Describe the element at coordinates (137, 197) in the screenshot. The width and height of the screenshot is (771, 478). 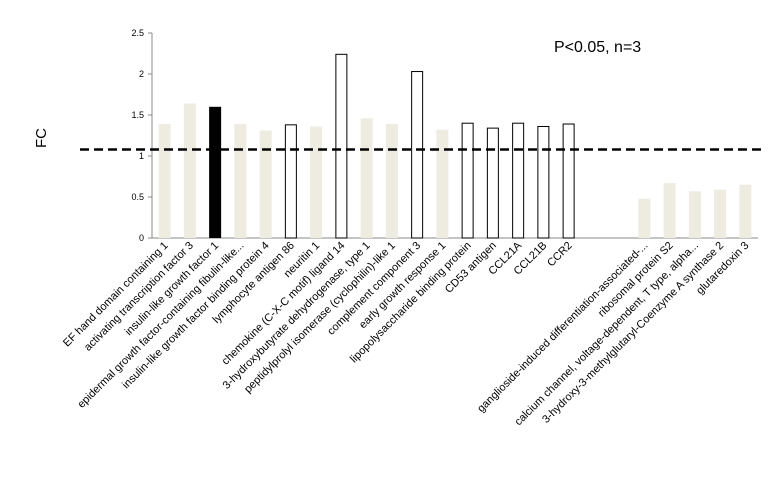
I see `y-tick-label: 0.5` at that location.